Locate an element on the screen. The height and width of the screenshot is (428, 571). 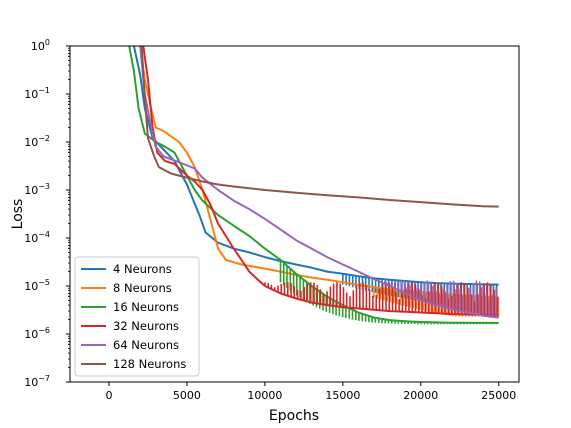
x-axis: 0 5000 10000 15000 20000 25000 is located at coordinates (310, 392).